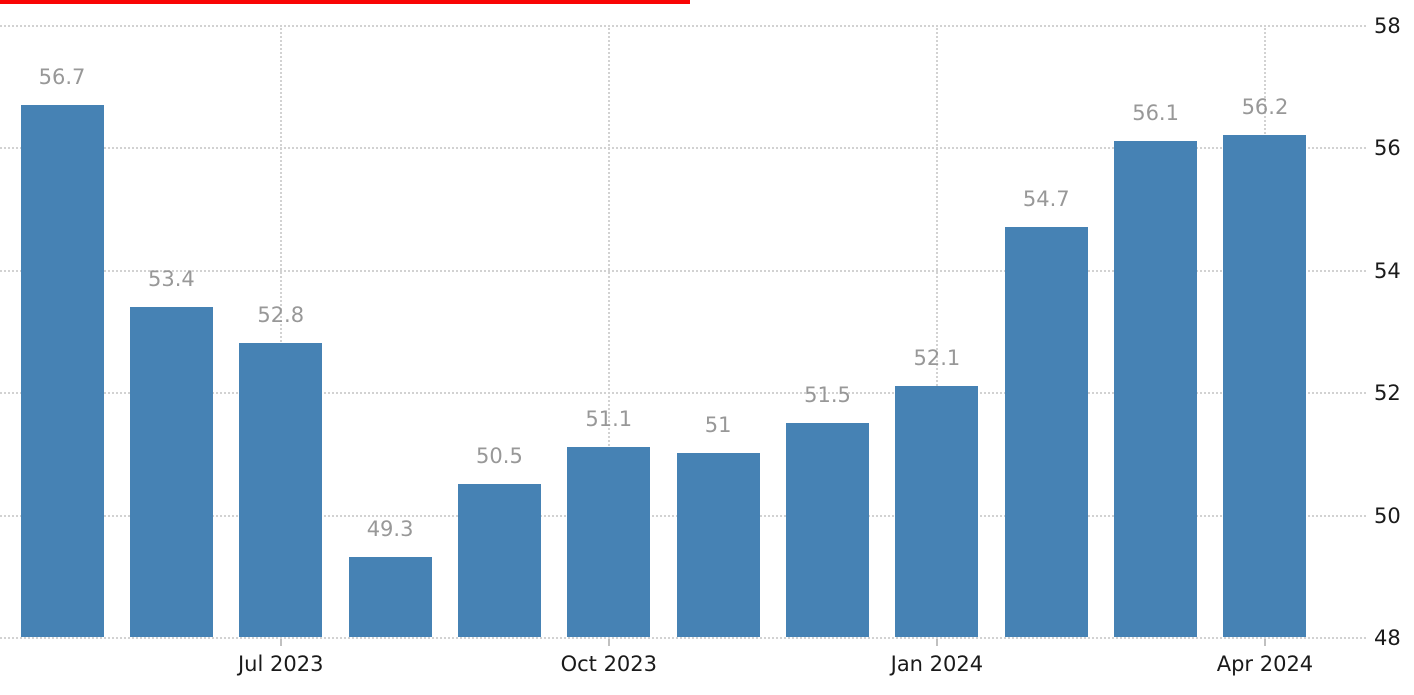 This screenshot has width=1414, height=695. What do you see at coordinates (345, 2) in the screenshot?
I see `top-red-line` at bounding box center [345, 2].